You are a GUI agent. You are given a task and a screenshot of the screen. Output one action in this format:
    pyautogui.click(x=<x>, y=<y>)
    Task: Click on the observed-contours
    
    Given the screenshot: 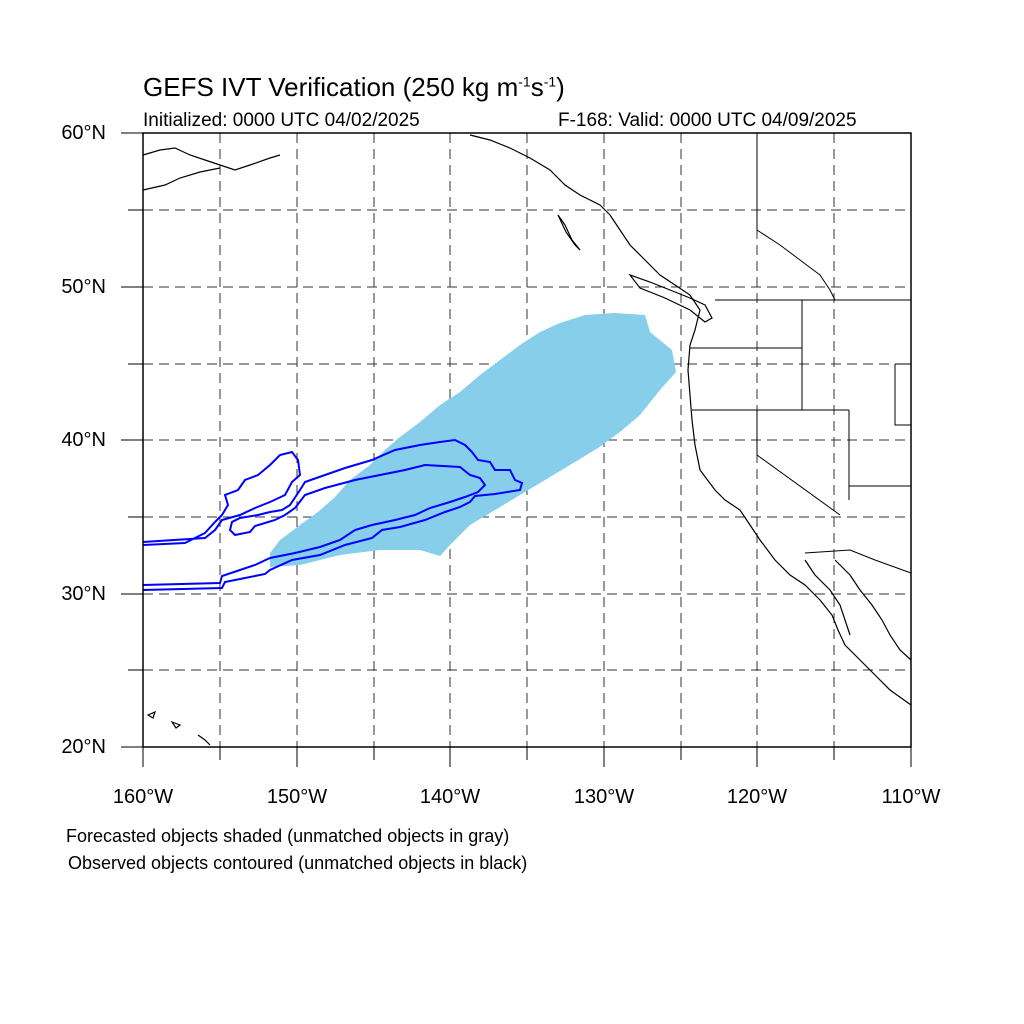 What is the action you would take?
    pyautogui.click(x=333, y=514)
    